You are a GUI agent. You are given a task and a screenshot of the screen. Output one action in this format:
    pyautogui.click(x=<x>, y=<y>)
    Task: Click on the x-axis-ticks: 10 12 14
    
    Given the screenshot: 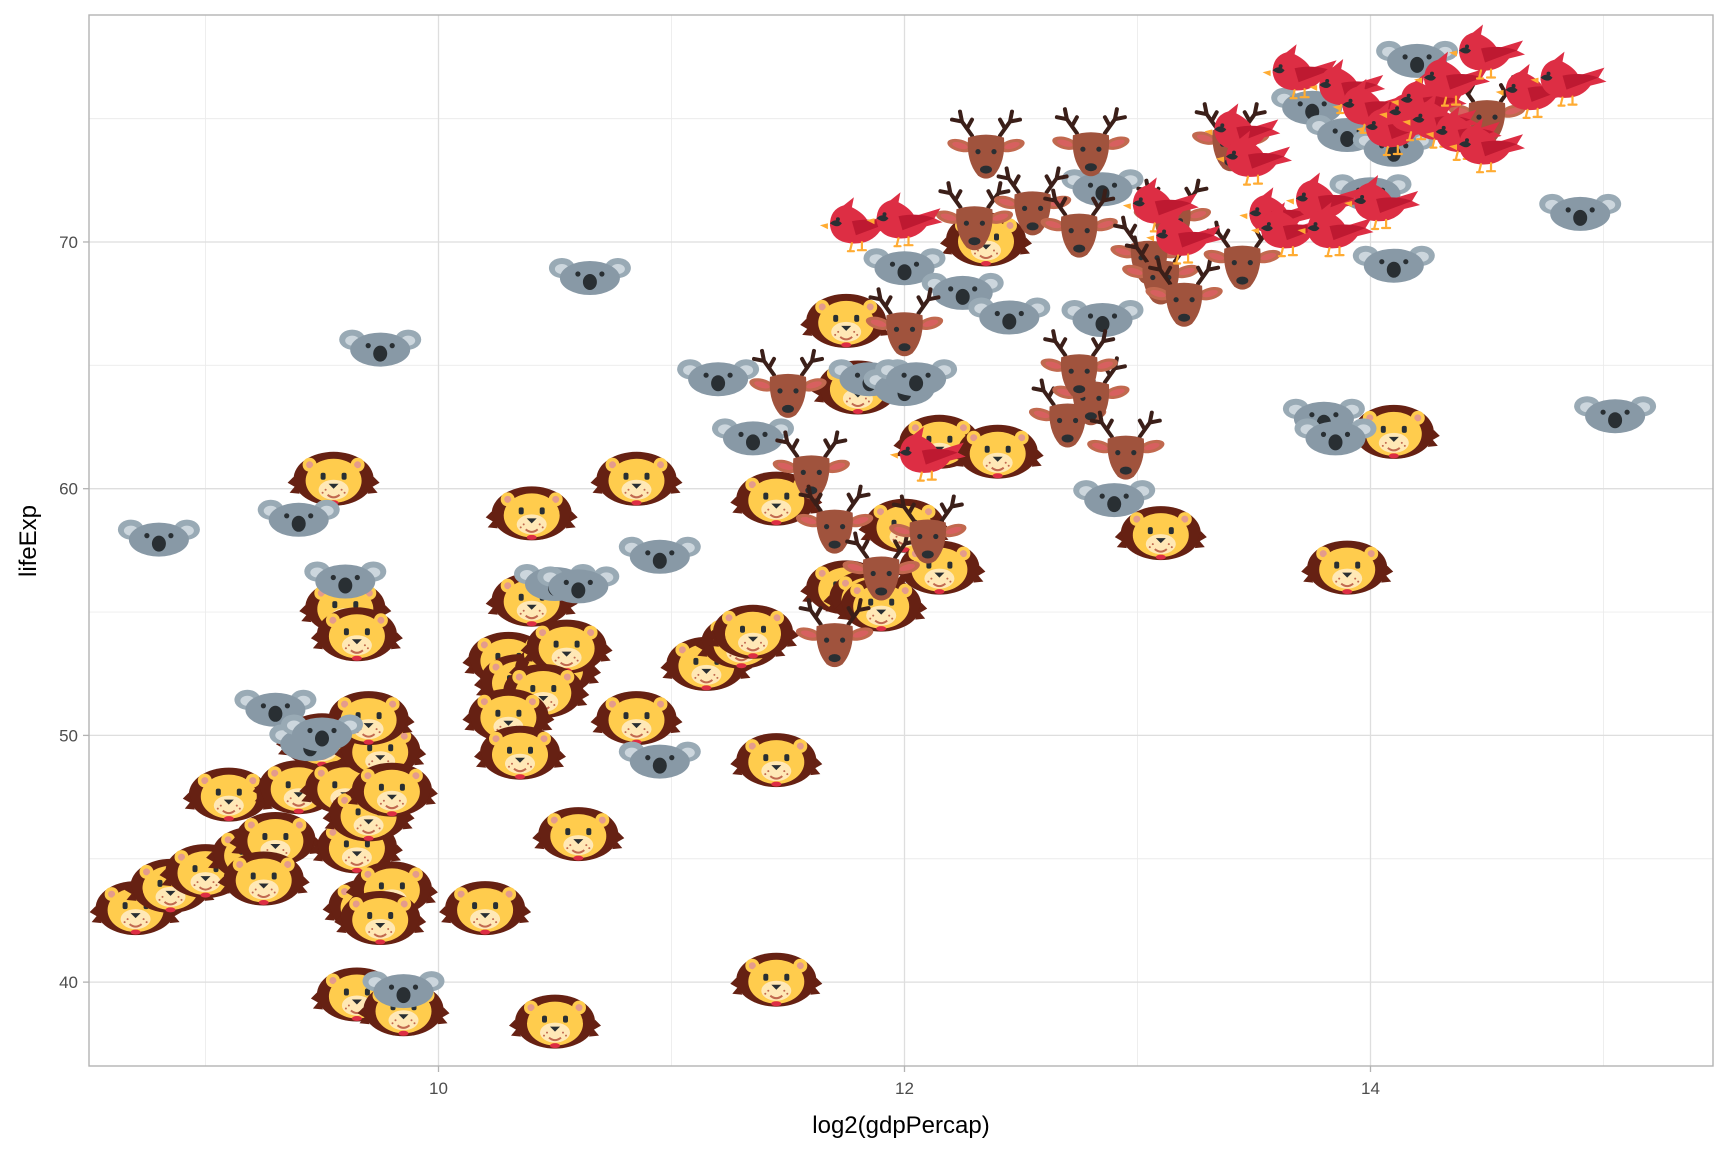 What is the action you would take?
    pyautogui.click(x=904, y=1082)
    